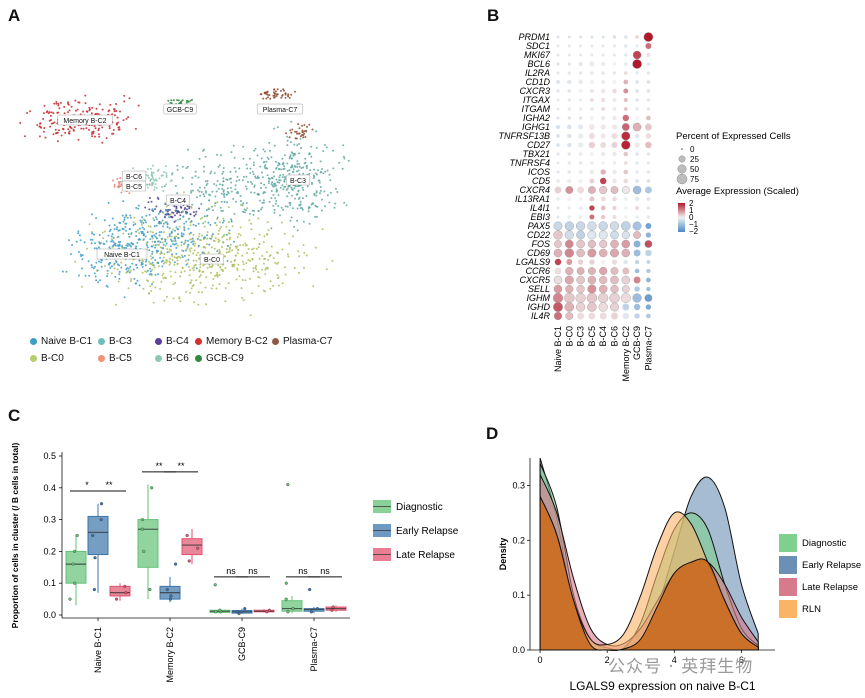 Image resolution: width=865 pixels, height=698 pixels. Describe the element at coordinates (158, 341) in the screenshot. I see `legend-swatch` at that location.